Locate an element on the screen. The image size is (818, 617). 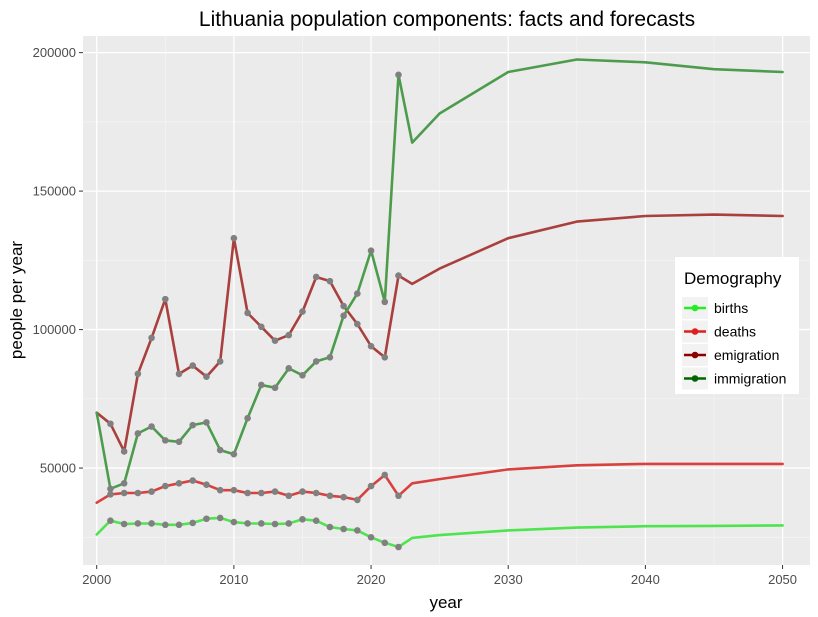
y-tick-label: 150000 is located at coordinates (54, 191).